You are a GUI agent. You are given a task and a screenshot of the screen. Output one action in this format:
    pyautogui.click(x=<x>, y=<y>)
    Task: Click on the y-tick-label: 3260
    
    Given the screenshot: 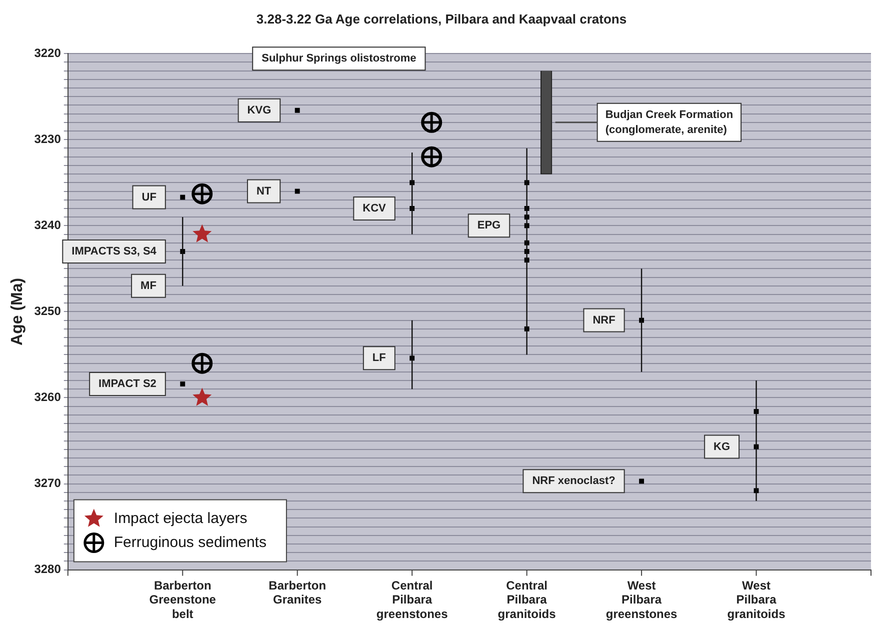 What is the action you would take?
    pyautogui.click(x=48, y=397)
    